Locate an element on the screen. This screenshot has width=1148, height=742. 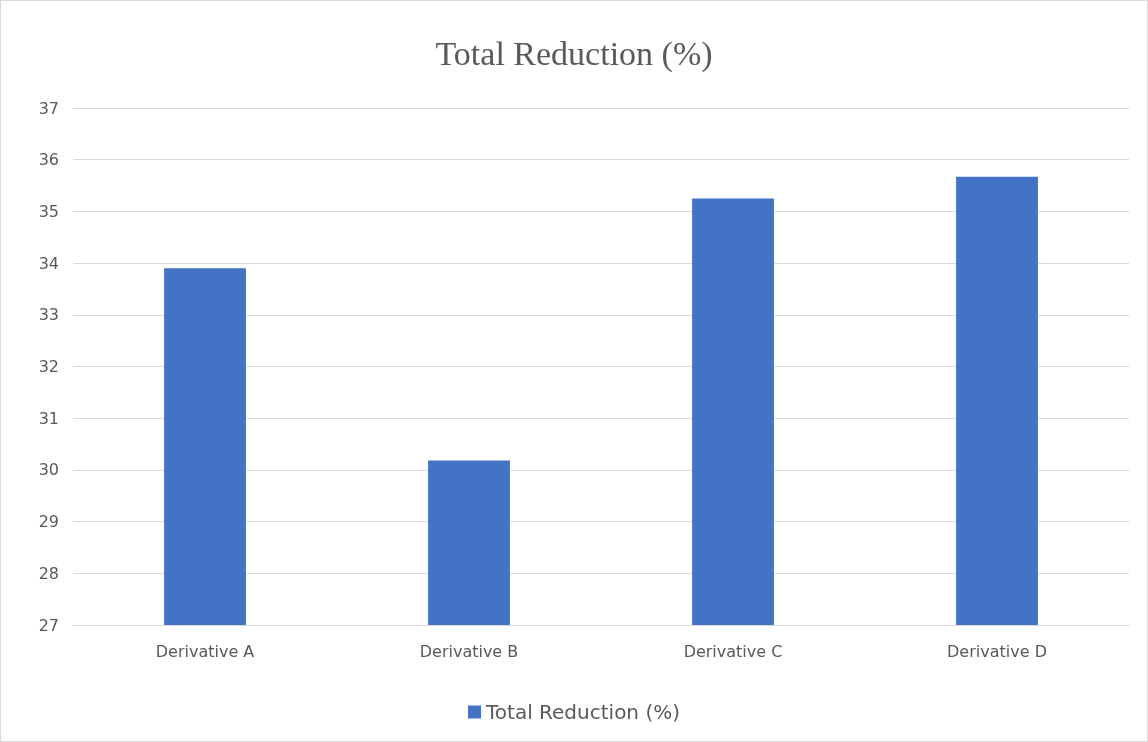
y-tick-label: 30 is located at coordinates (48, 470).